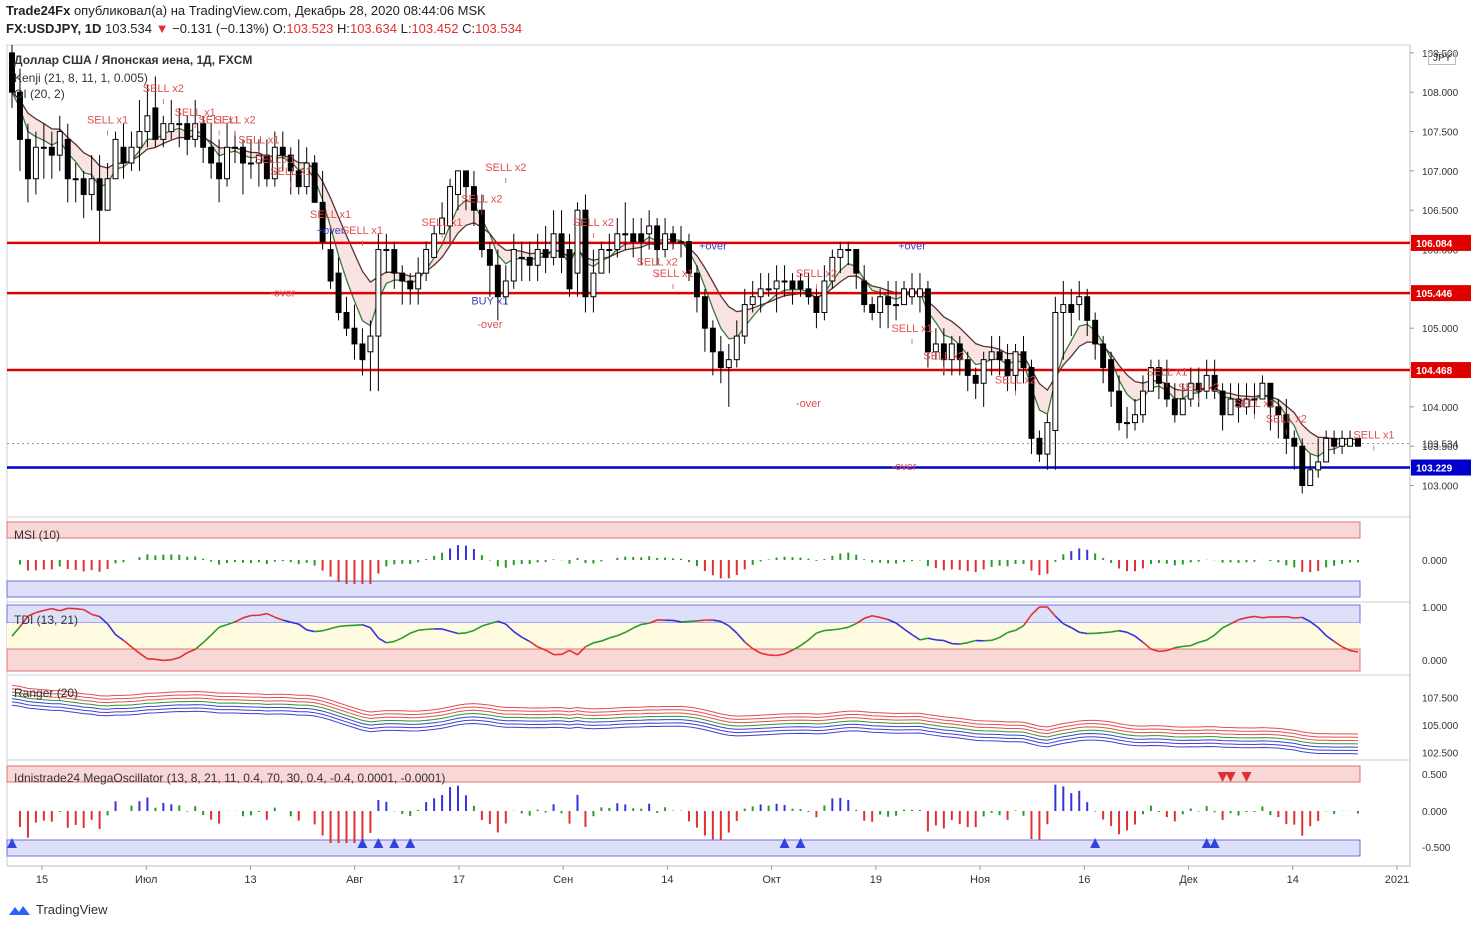  I want to click on oi-label: OI (20, 2), so click(39, 94).